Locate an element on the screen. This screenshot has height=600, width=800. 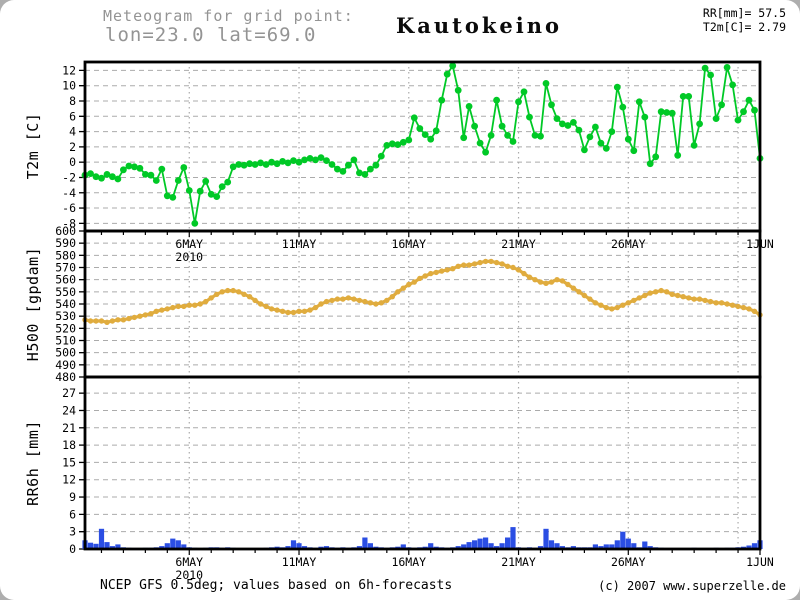
y-tick-label: 24 is located at coordinates (69, 410).